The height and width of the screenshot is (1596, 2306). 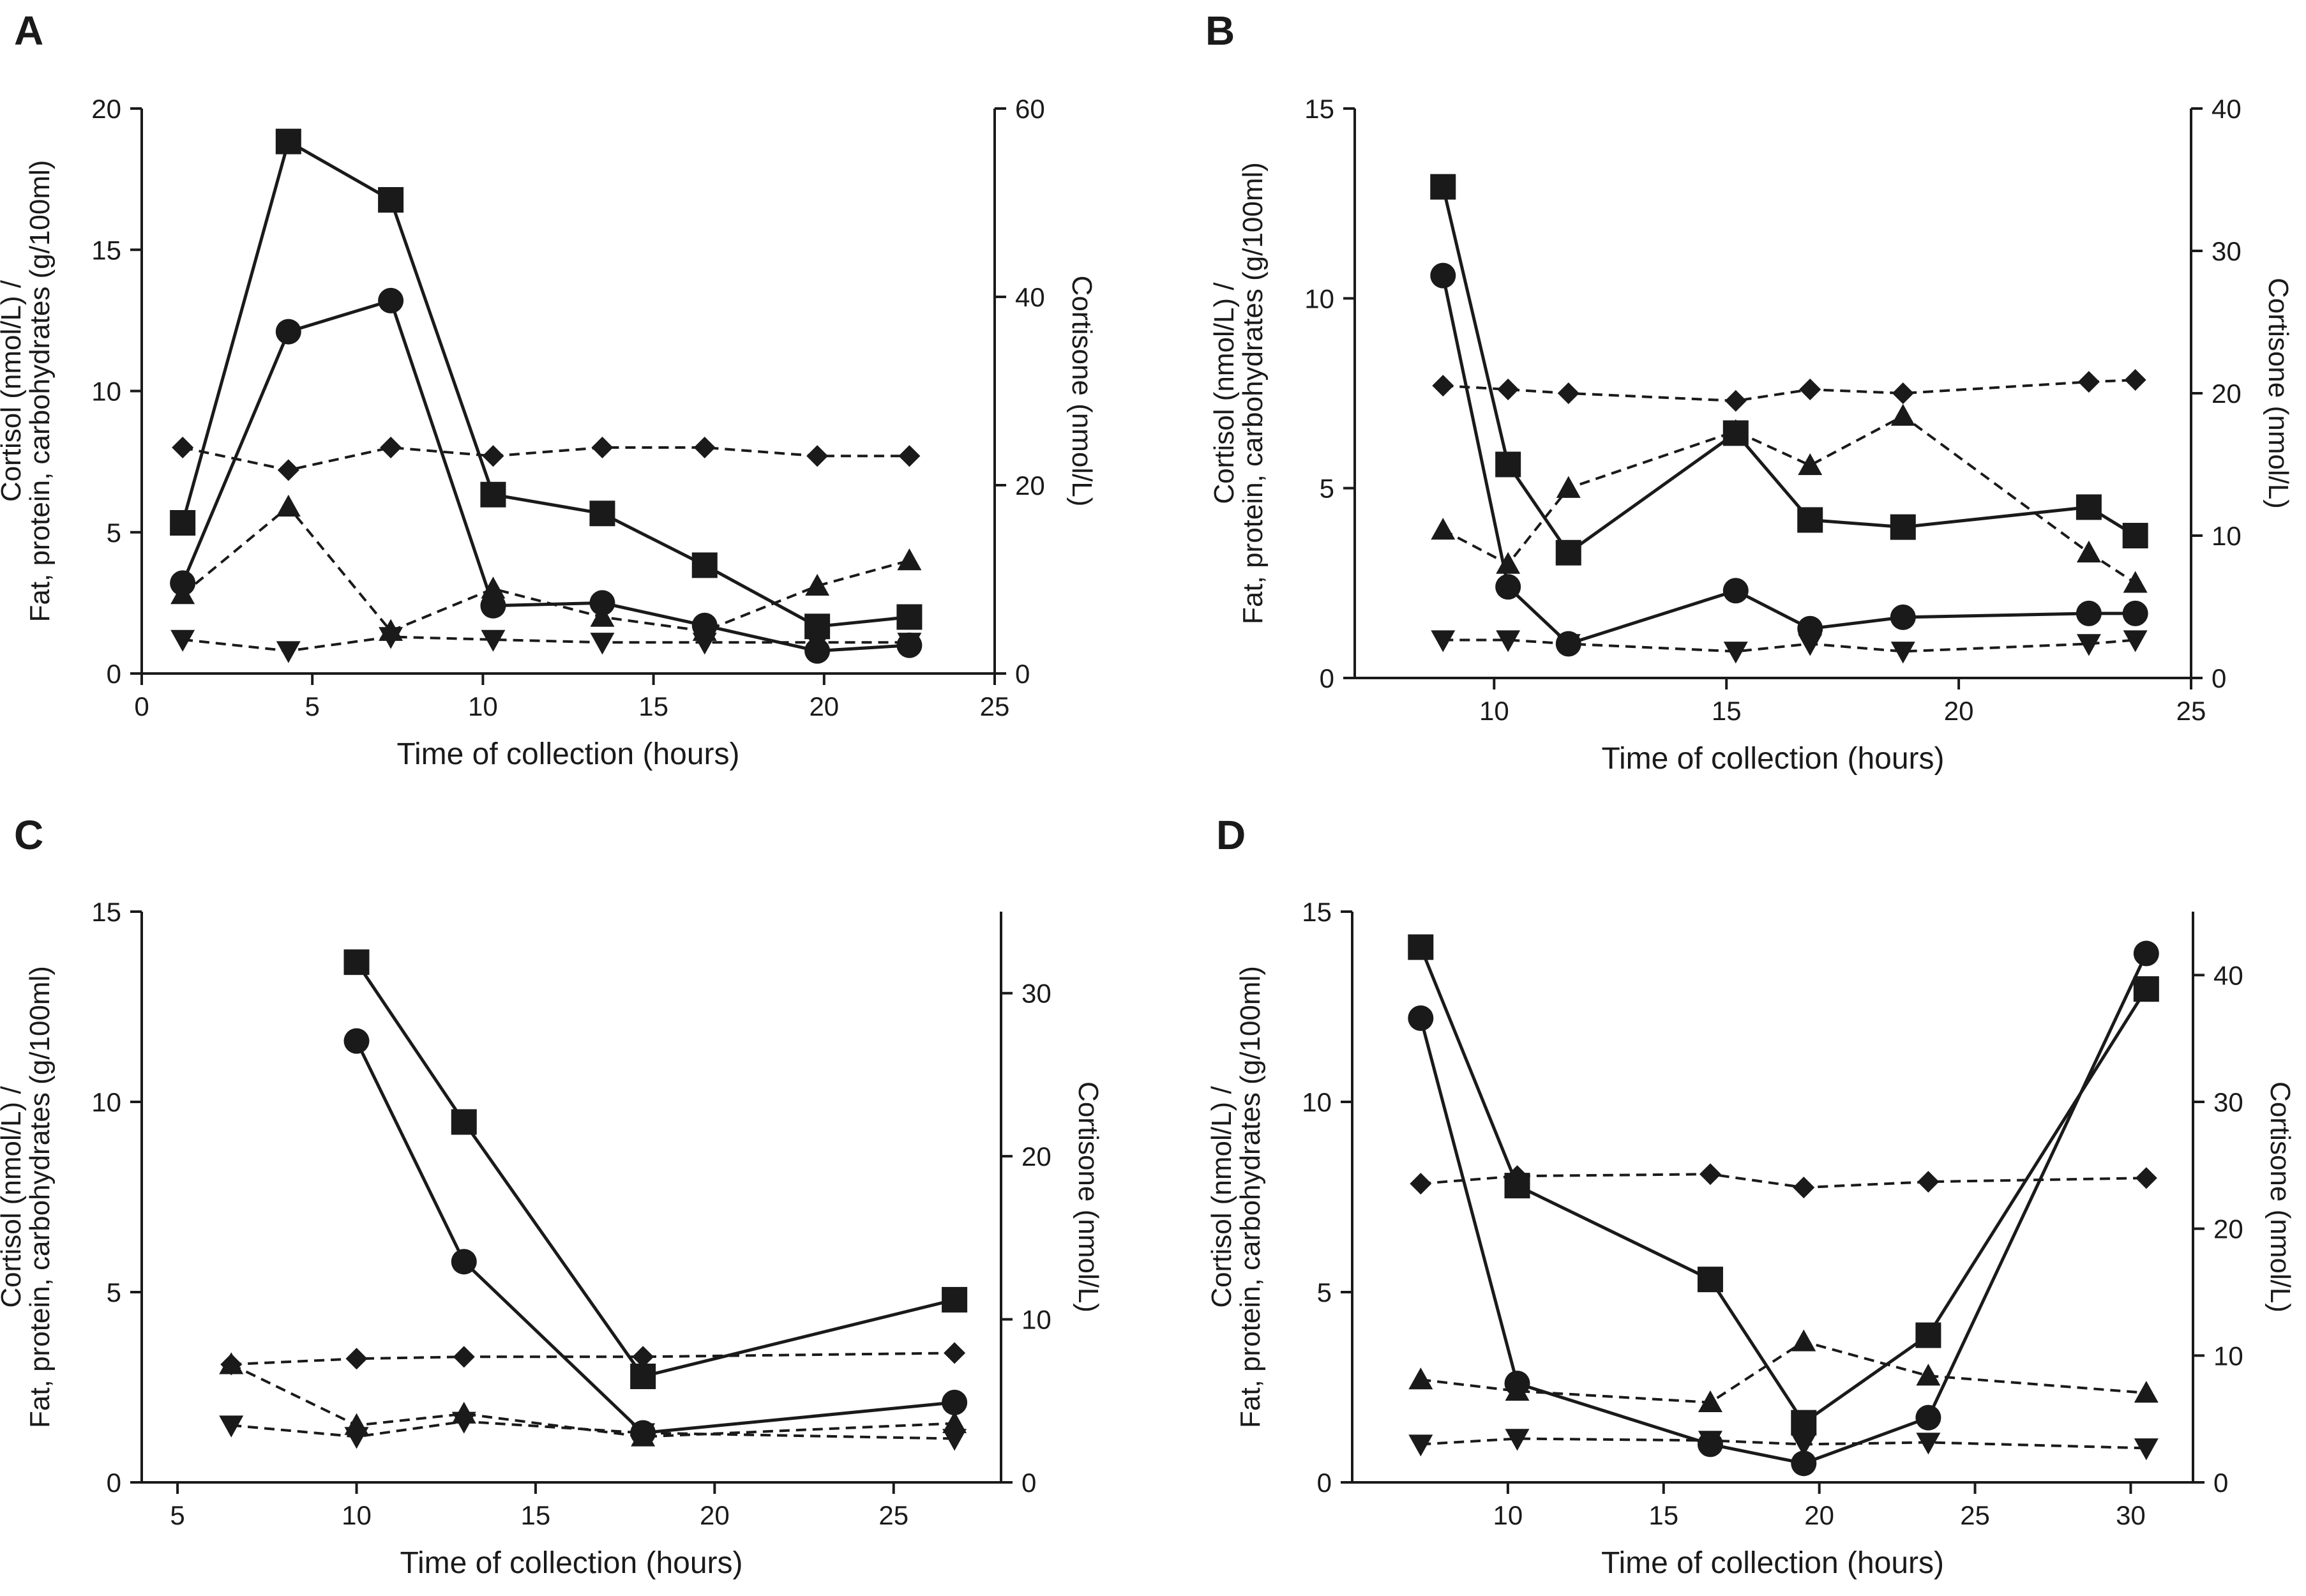 What do you see at coordinates (28, 835) in the screenshot?
I see `panel-label-c: C` at bounding box center [28, 835].